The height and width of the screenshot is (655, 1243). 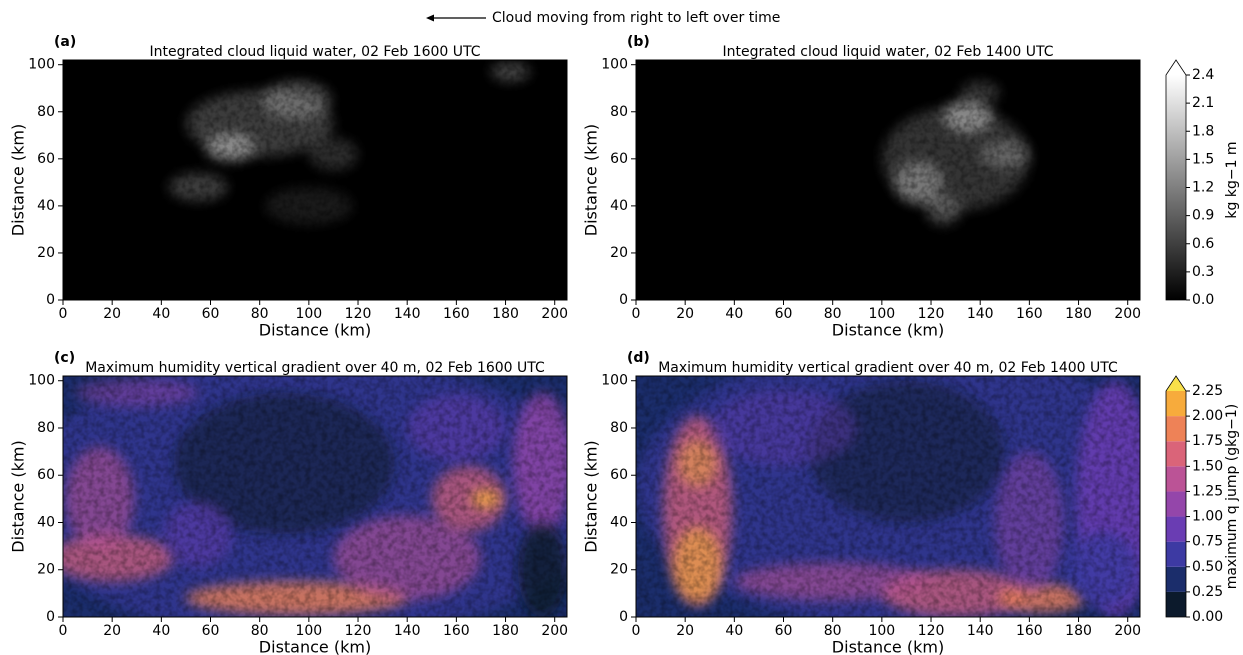 What do you see at coordinates (1207, 592) in the screenshot?
I see `colorbar-tick-label: 0.25` at bounding box center [1207, 592].